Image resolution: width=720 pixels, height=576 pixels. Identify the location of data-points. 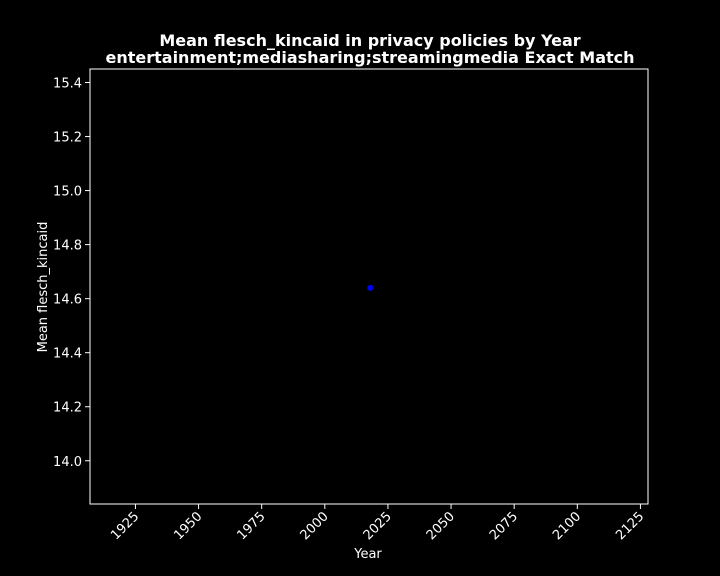
(370, 287).